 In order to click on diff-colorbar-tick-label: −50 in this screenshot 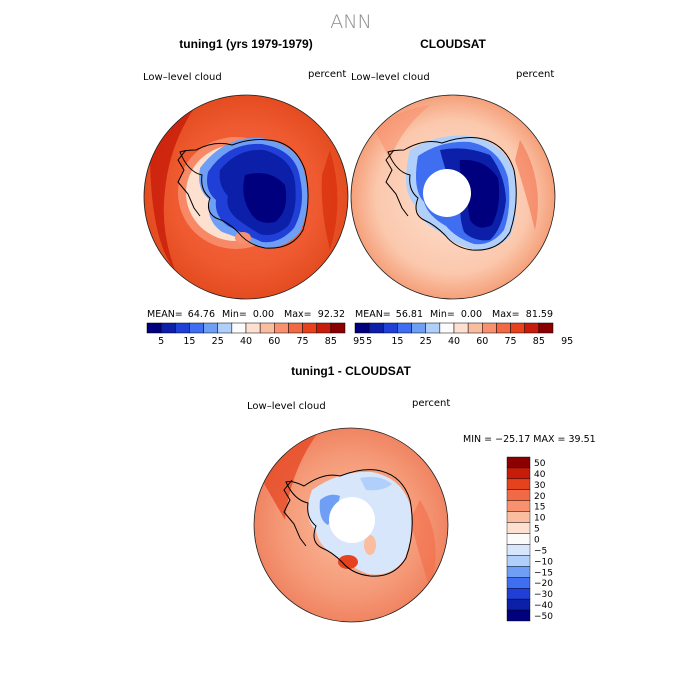, I will do `click(543, 617)`.